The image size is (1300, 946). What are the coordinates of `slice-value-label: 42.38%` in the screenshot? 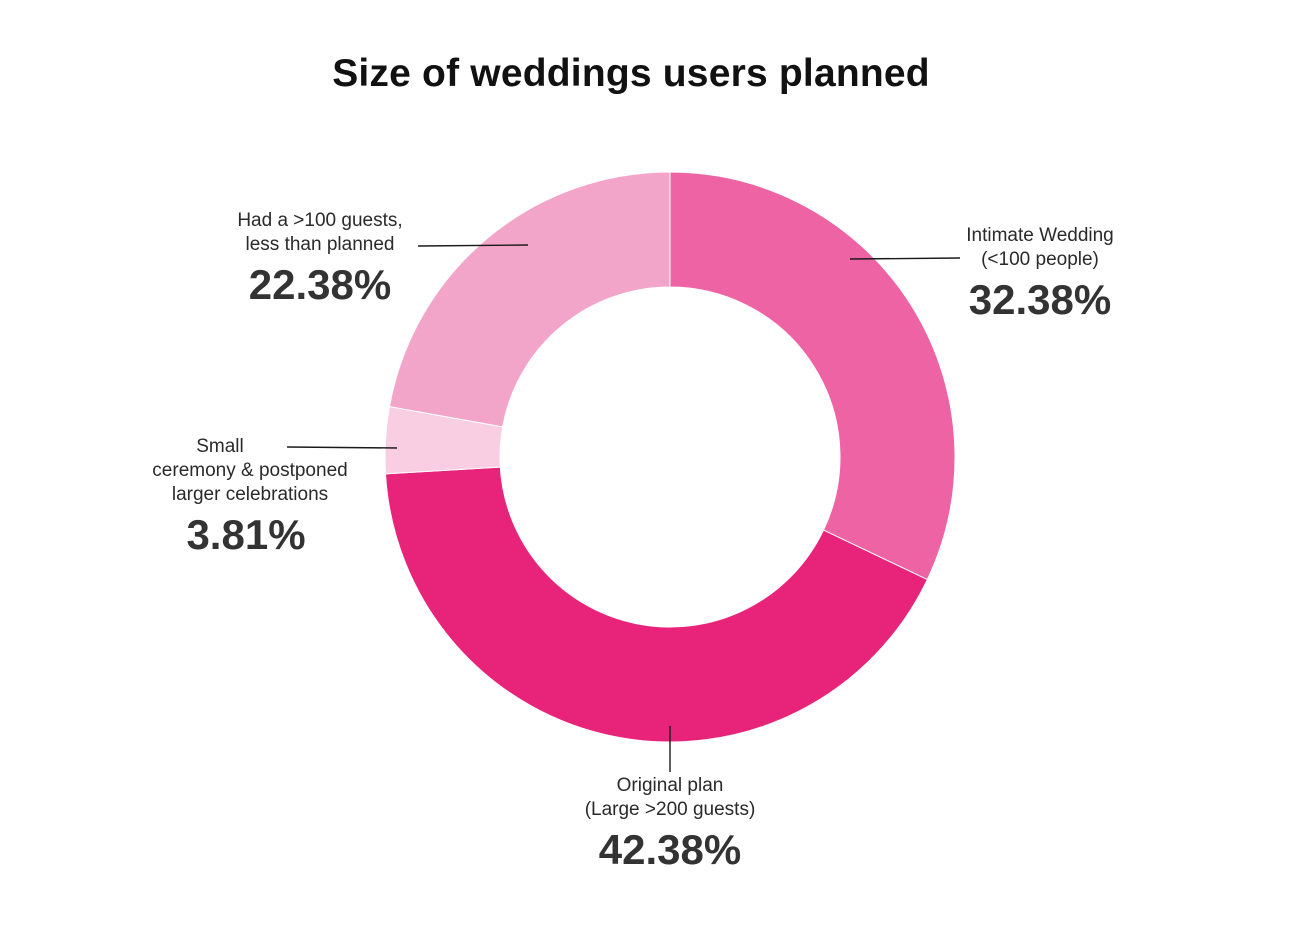 It's located at (670, 849).